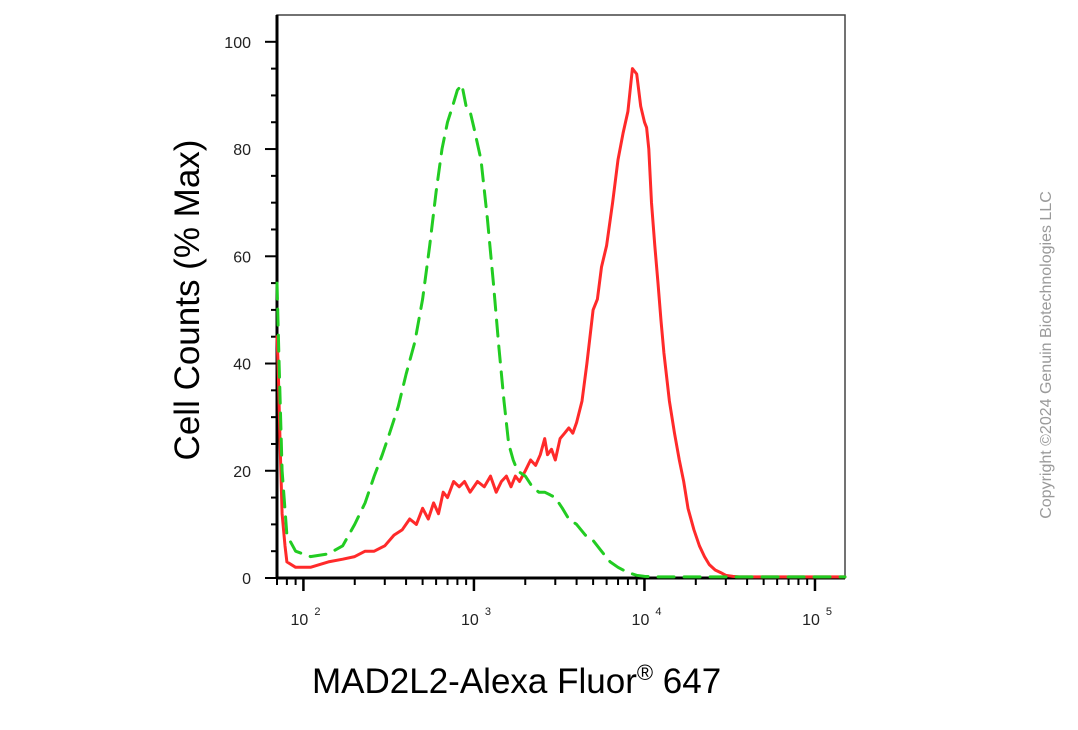 The height and width of the screenshot is (730, 1078). What do you see at coordinates (242, 365) in the screenshot?
I see `y-tick-label: 40` at bounding box center [242, 365].